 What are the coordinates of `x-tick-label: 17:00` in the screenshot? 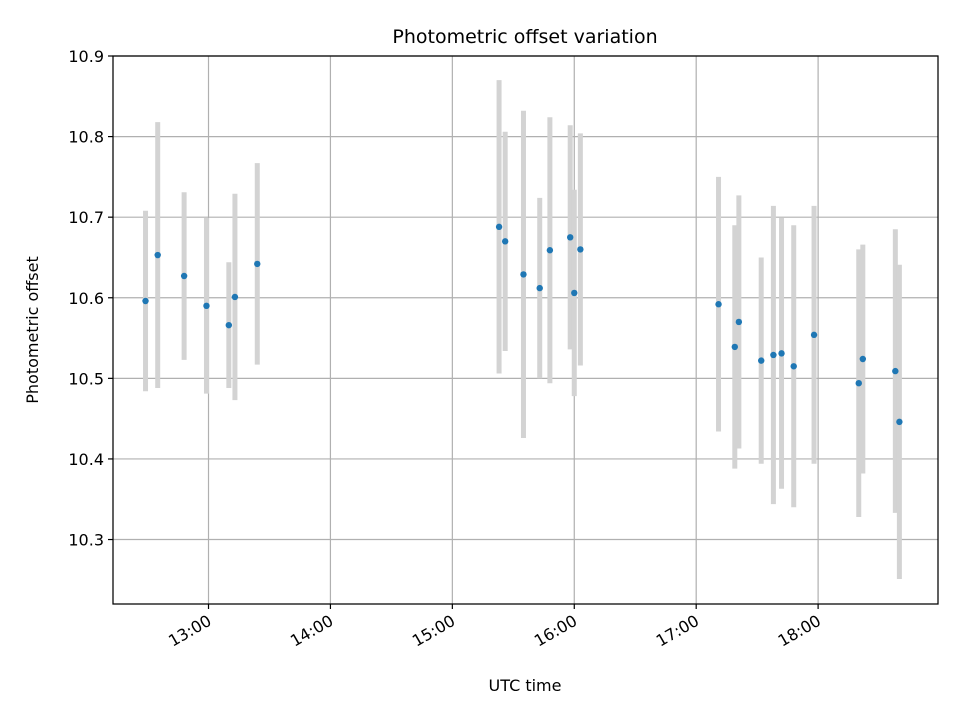 It's located at (677, 631).